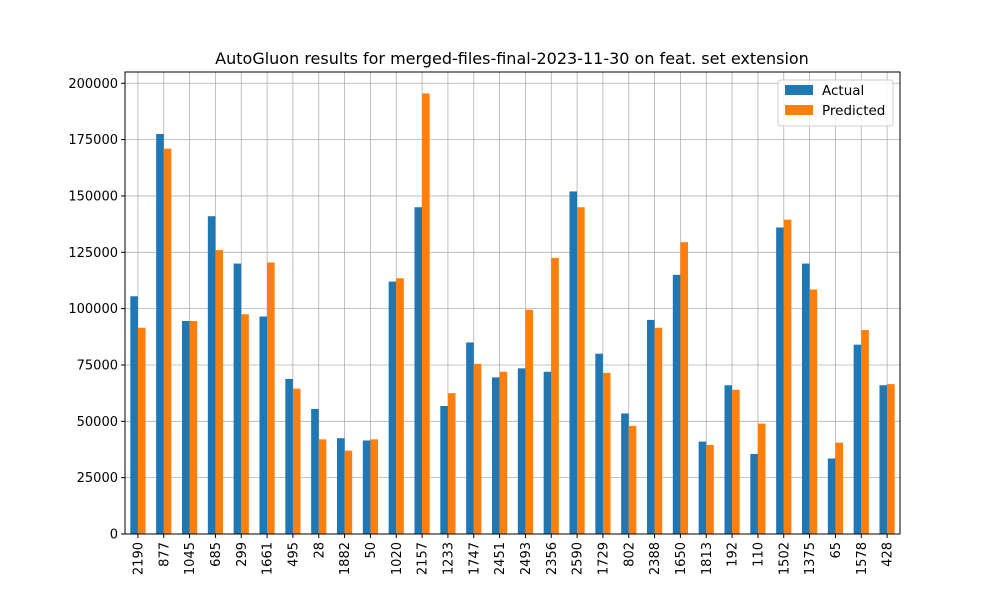 This screenshot has width=1000, height=600. I want to click on x-tick-label: 495, so click(293, 554).